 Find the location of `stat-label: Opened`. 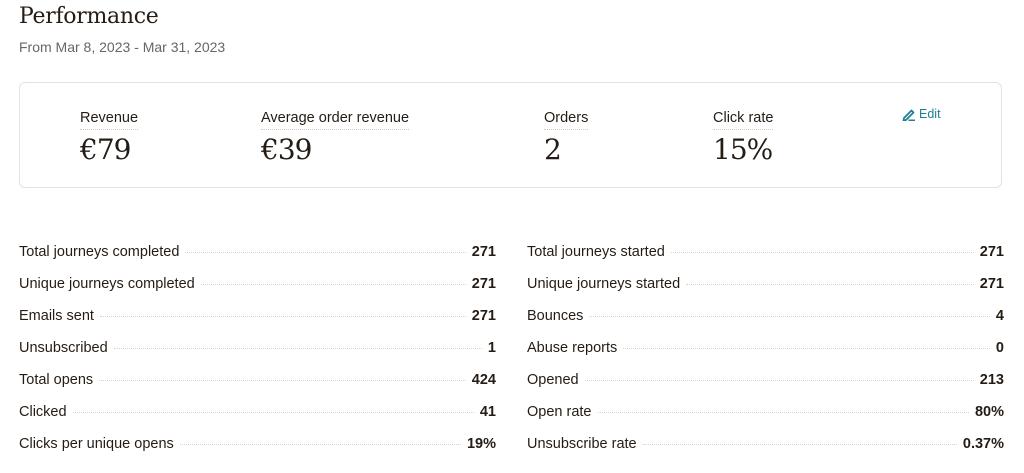

stat-label: Opened is located at coordinates (553, 380).